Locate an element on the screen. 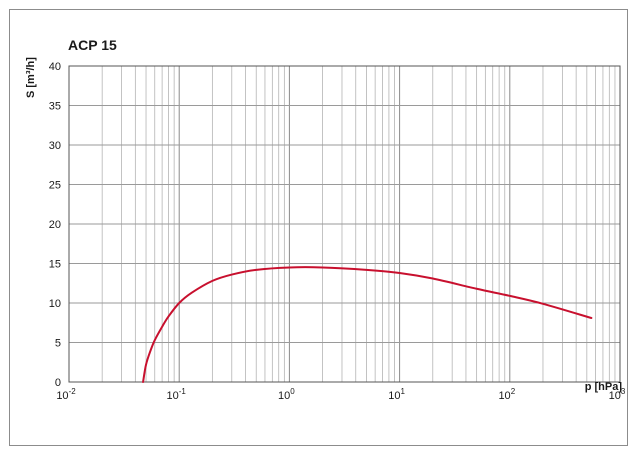 The width and height of the screenshot is (639, 457). y-axis-label: S [m³/h] is located at coordinates (31, 77).